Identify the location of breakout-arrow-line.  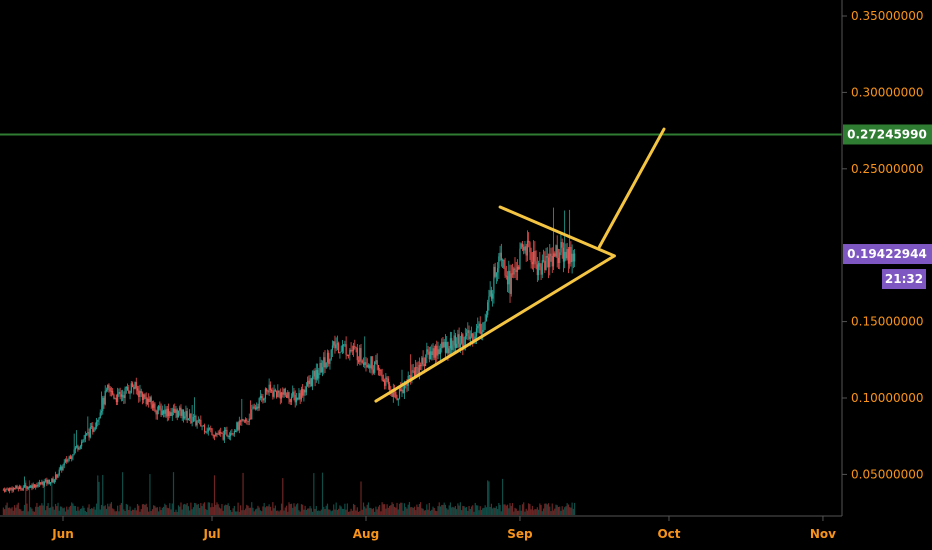
(631, 188).